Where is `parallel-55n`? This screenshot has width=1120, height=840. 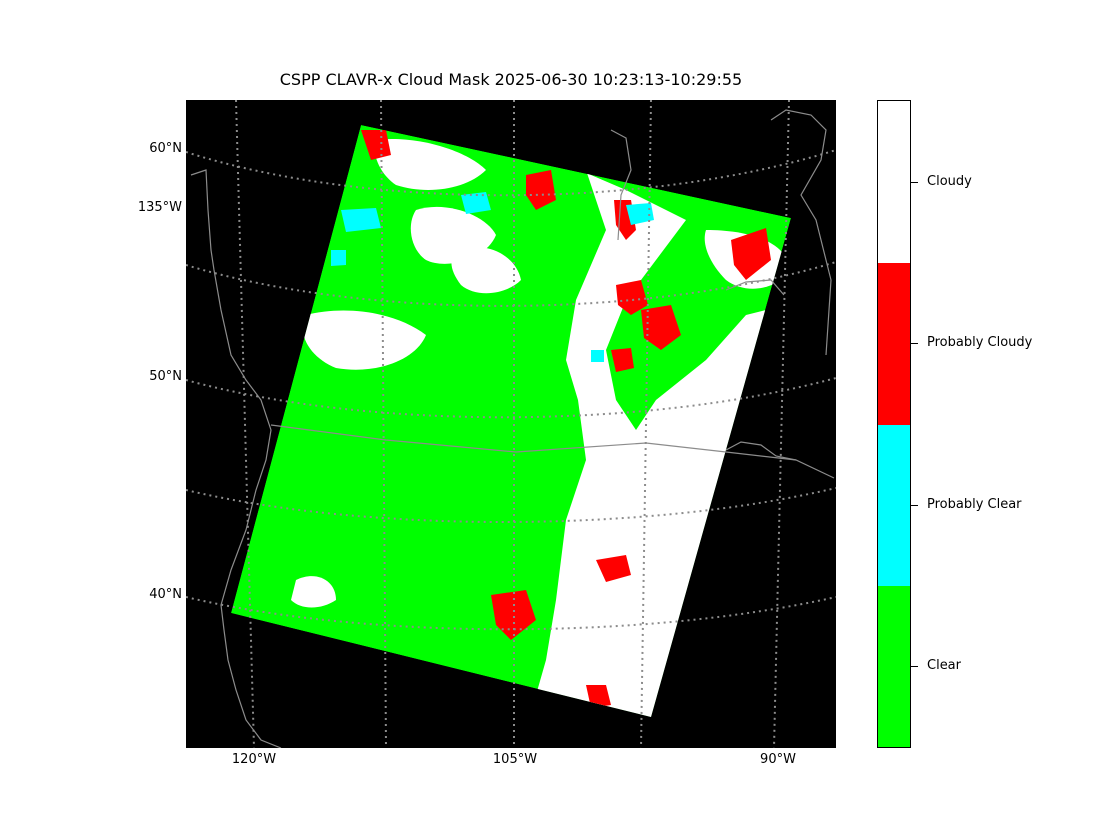
parallel-55n is located at coordinates (511, 284).